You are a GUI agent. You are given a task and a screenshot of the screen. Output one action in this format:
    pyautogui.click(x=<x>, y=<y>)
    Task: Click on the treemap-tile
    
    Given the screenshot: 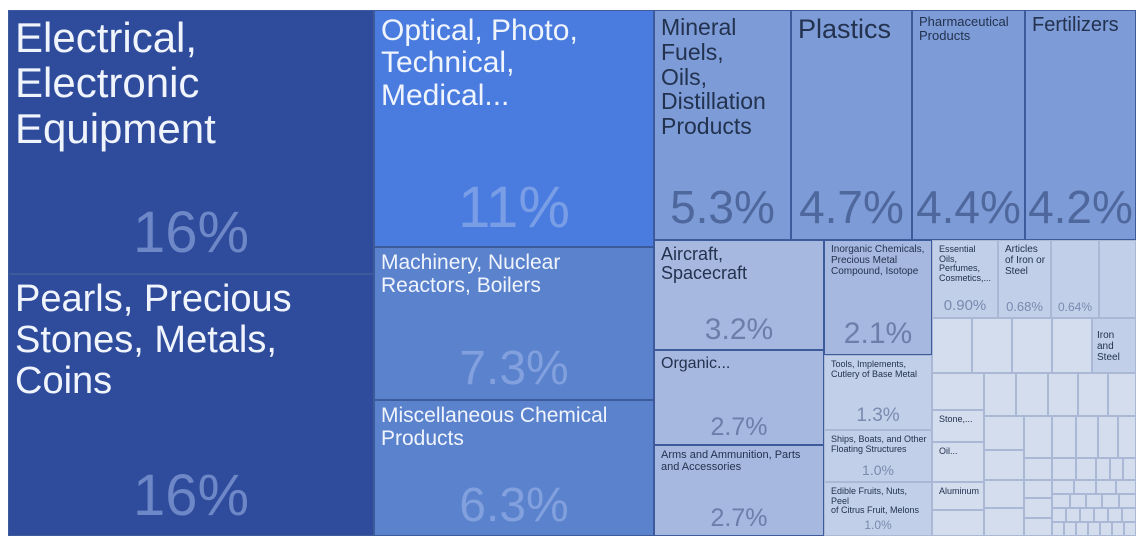 What is the action you would take?
    pyautogui.click(x=1117, y=279)
    